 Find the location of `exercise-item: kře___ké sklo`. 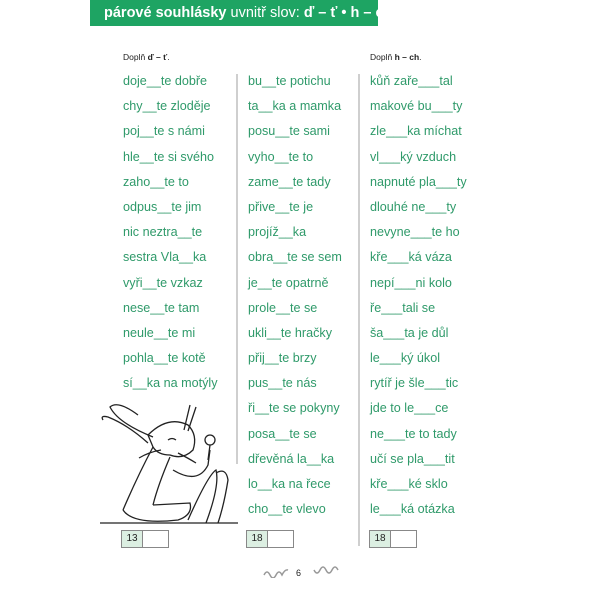

exercise-item: kře___ké sklo is located at coordinates (409, 484).